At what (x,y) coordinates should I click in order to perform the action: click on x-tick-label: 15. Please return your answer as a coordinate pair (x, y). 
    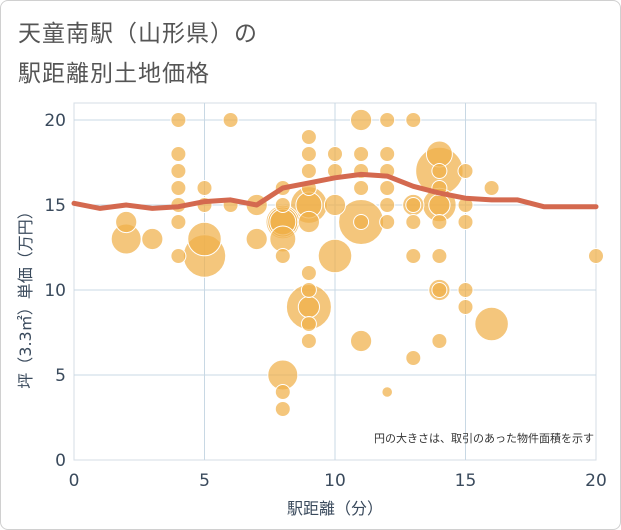
    Looking at the image, I should click on (466, 481).